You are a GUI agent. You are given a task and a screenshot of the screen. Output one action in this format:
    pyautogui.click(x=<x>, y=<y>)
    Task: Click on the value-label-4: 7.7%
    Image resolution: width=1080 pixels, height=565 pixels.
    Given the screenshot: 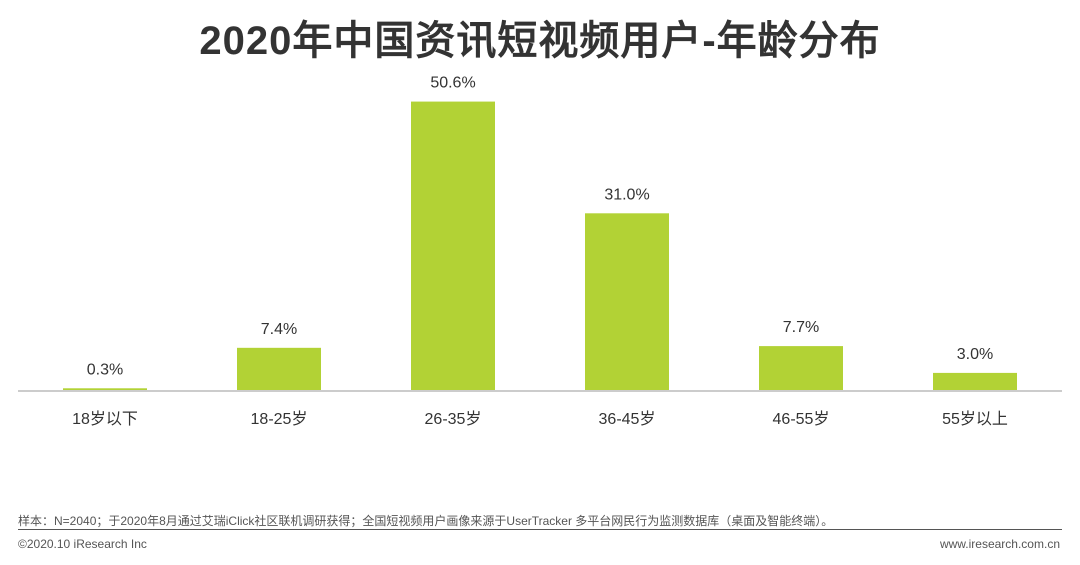 What is the action you would take?
    pyautogui.click(x=801, y=327)
    